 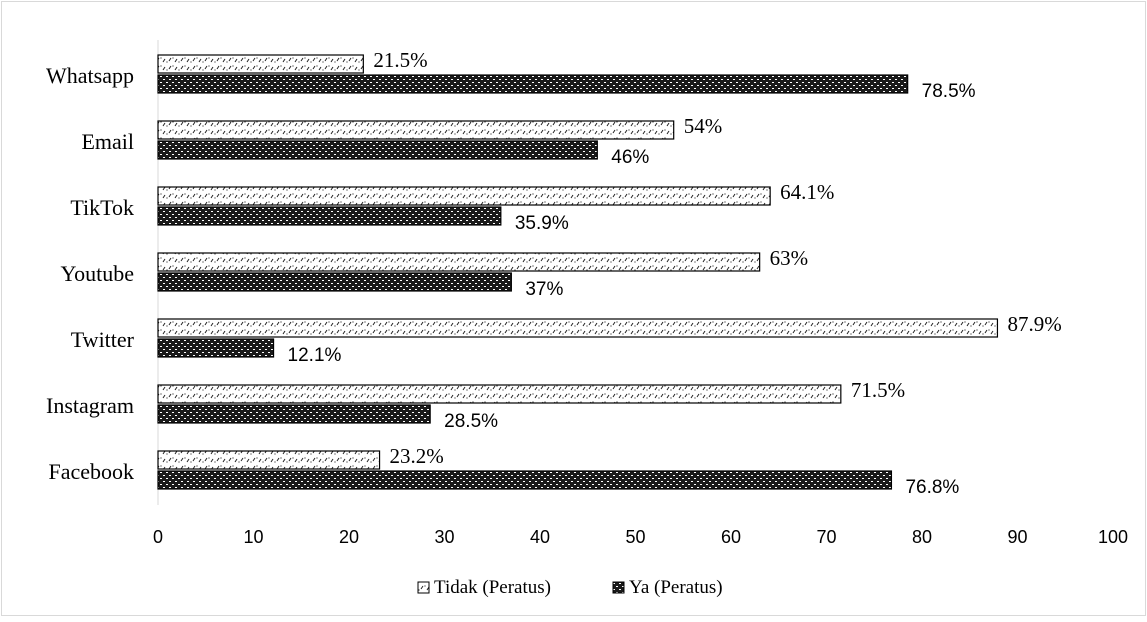 I want to click on category-label: Facebook, so click(x=91, y=471).